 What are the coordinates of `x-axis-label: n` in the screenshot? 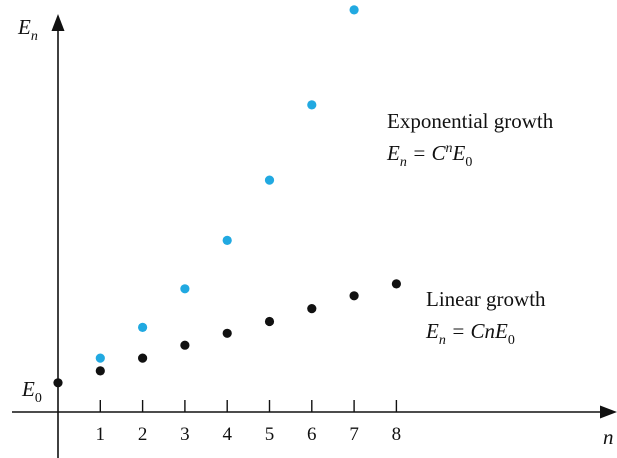 It's located at (608, 437).